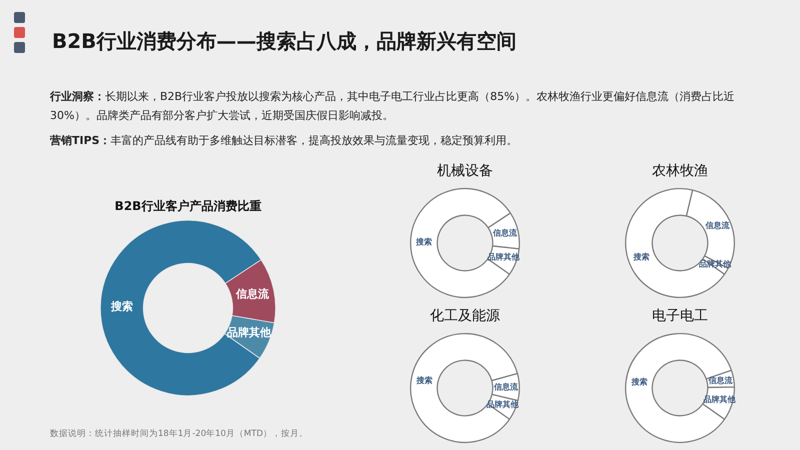 This screenshot has height=450, width=800. Describe the element at coordinates (249, 333) in the screenshot. I see `slice-label: 品牌其他` at that location.